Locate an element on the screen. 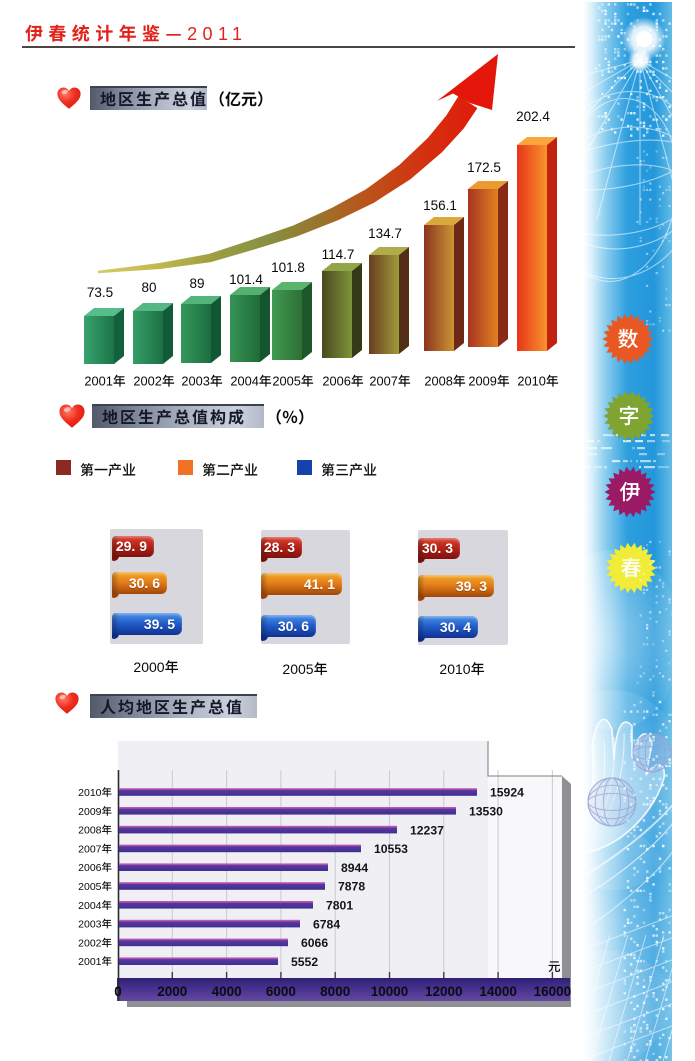  svg-text: 10000 is located at coordinates (390, 991).